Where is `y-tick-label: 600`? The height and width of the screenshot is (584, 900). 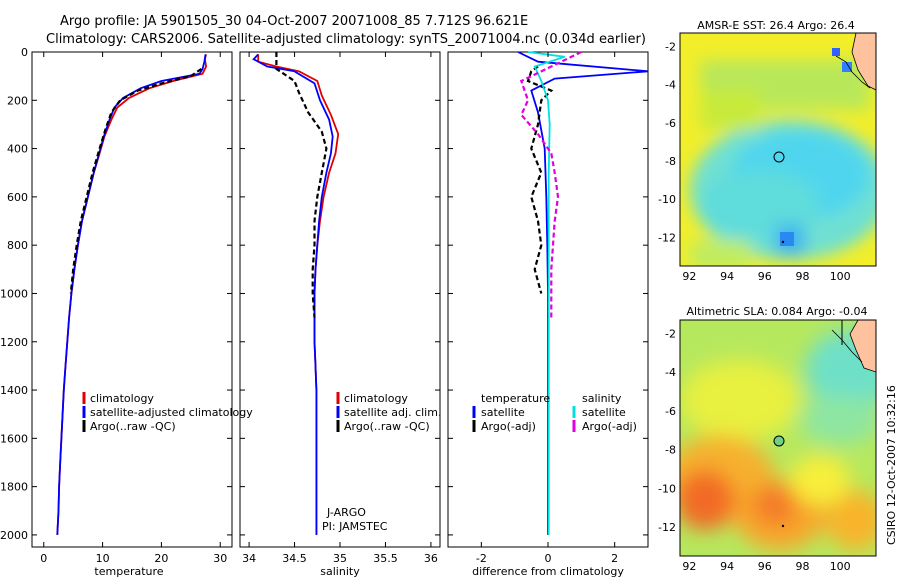 y-tick-label: 600 is located at coordinates (17, 197).